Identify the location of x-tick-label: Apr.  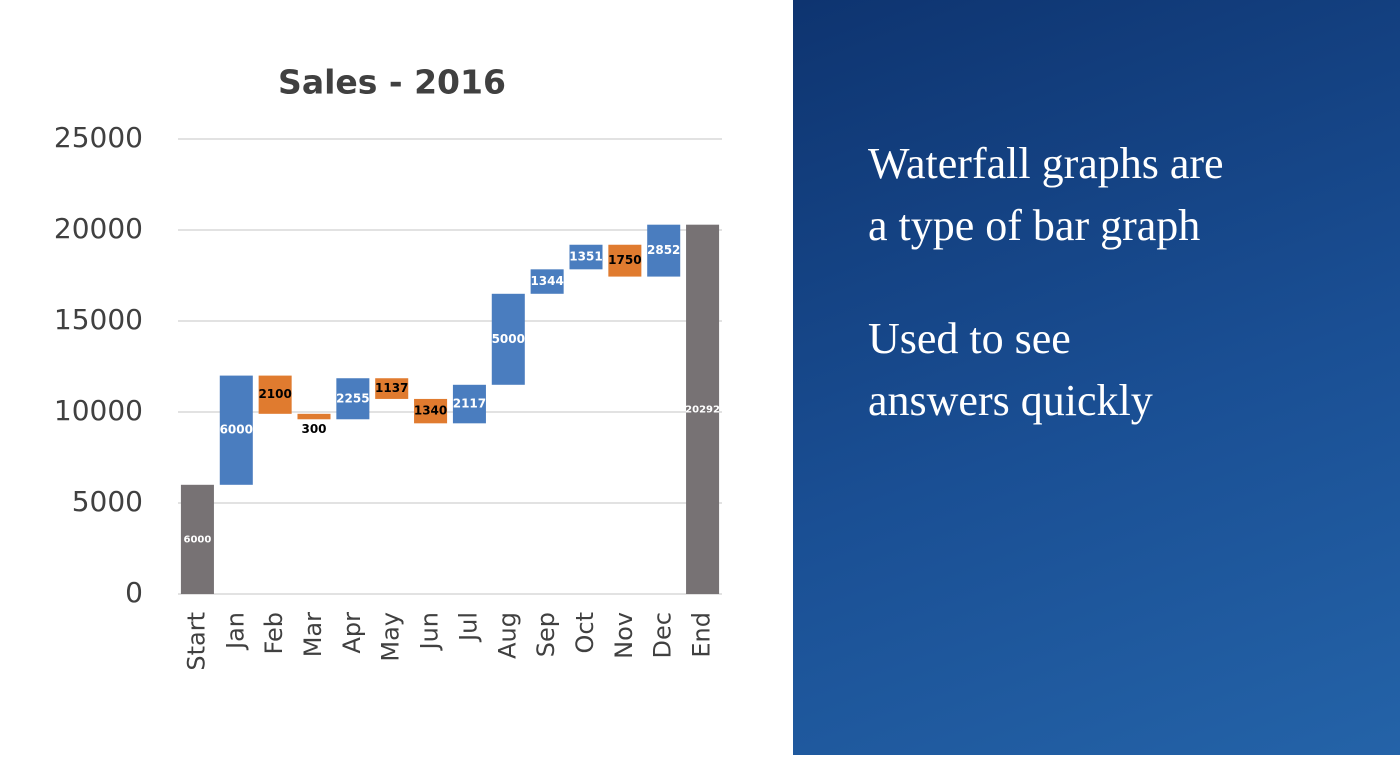
(352, 633).